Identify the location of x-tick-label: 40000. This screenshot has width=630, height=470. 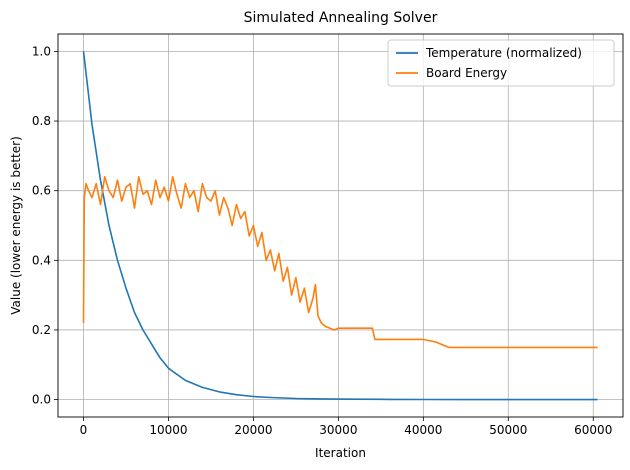
(423, 430).